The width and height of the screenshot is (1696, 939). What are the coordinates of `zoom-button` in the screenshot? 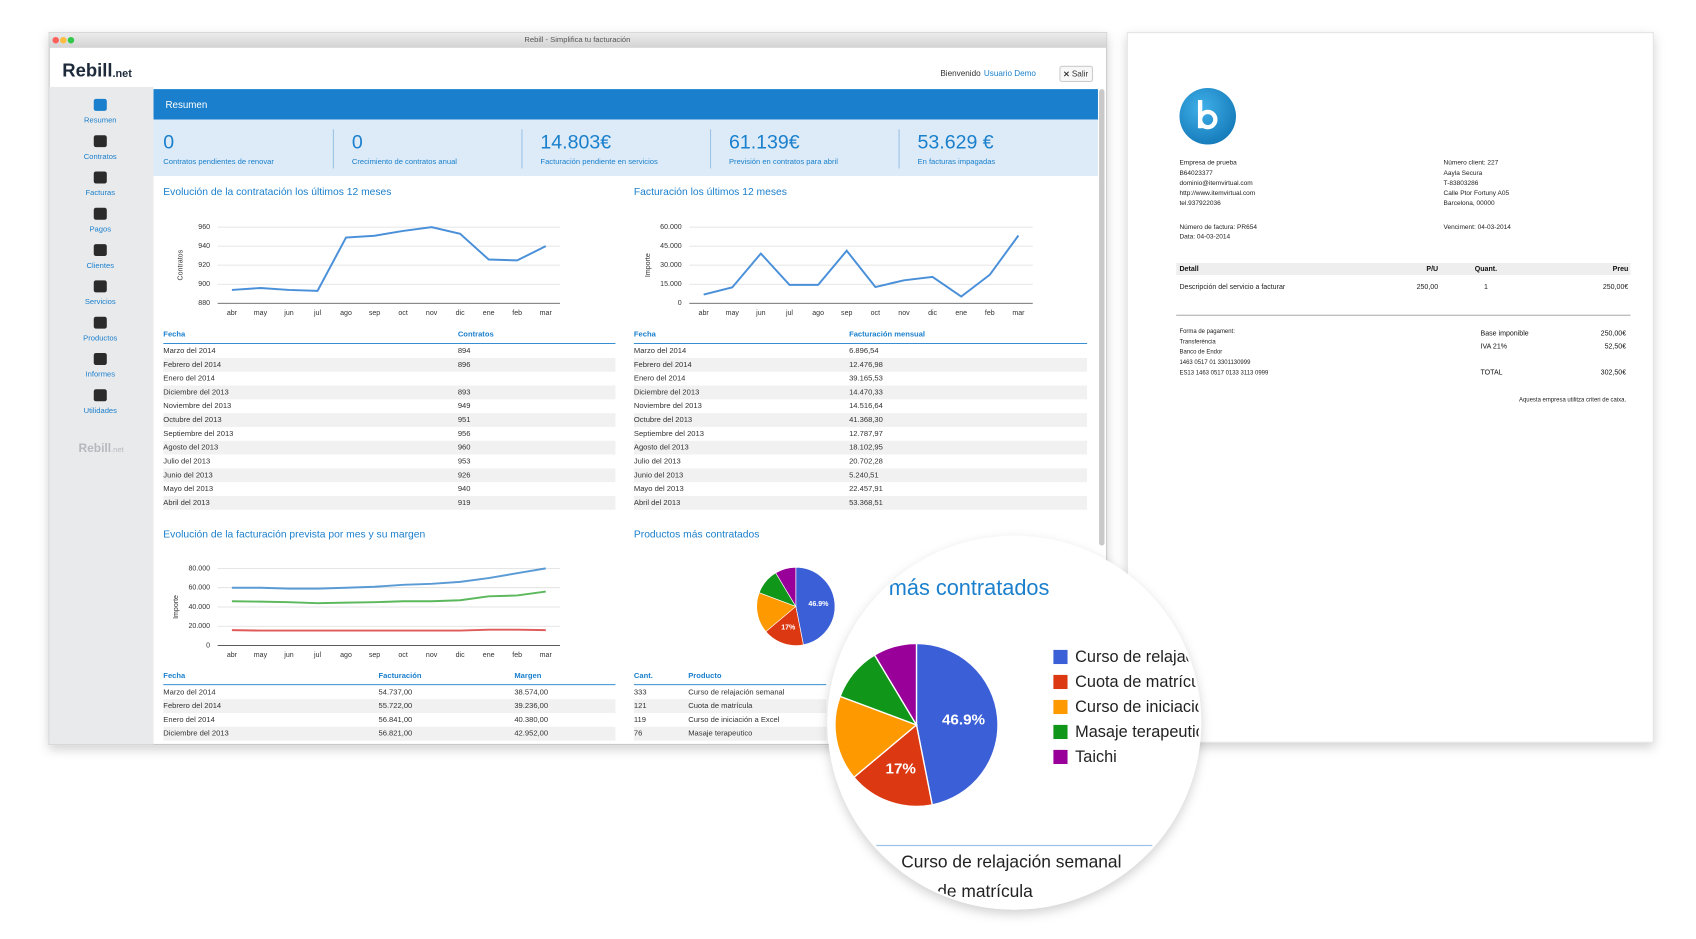 It's located at (71, 40).